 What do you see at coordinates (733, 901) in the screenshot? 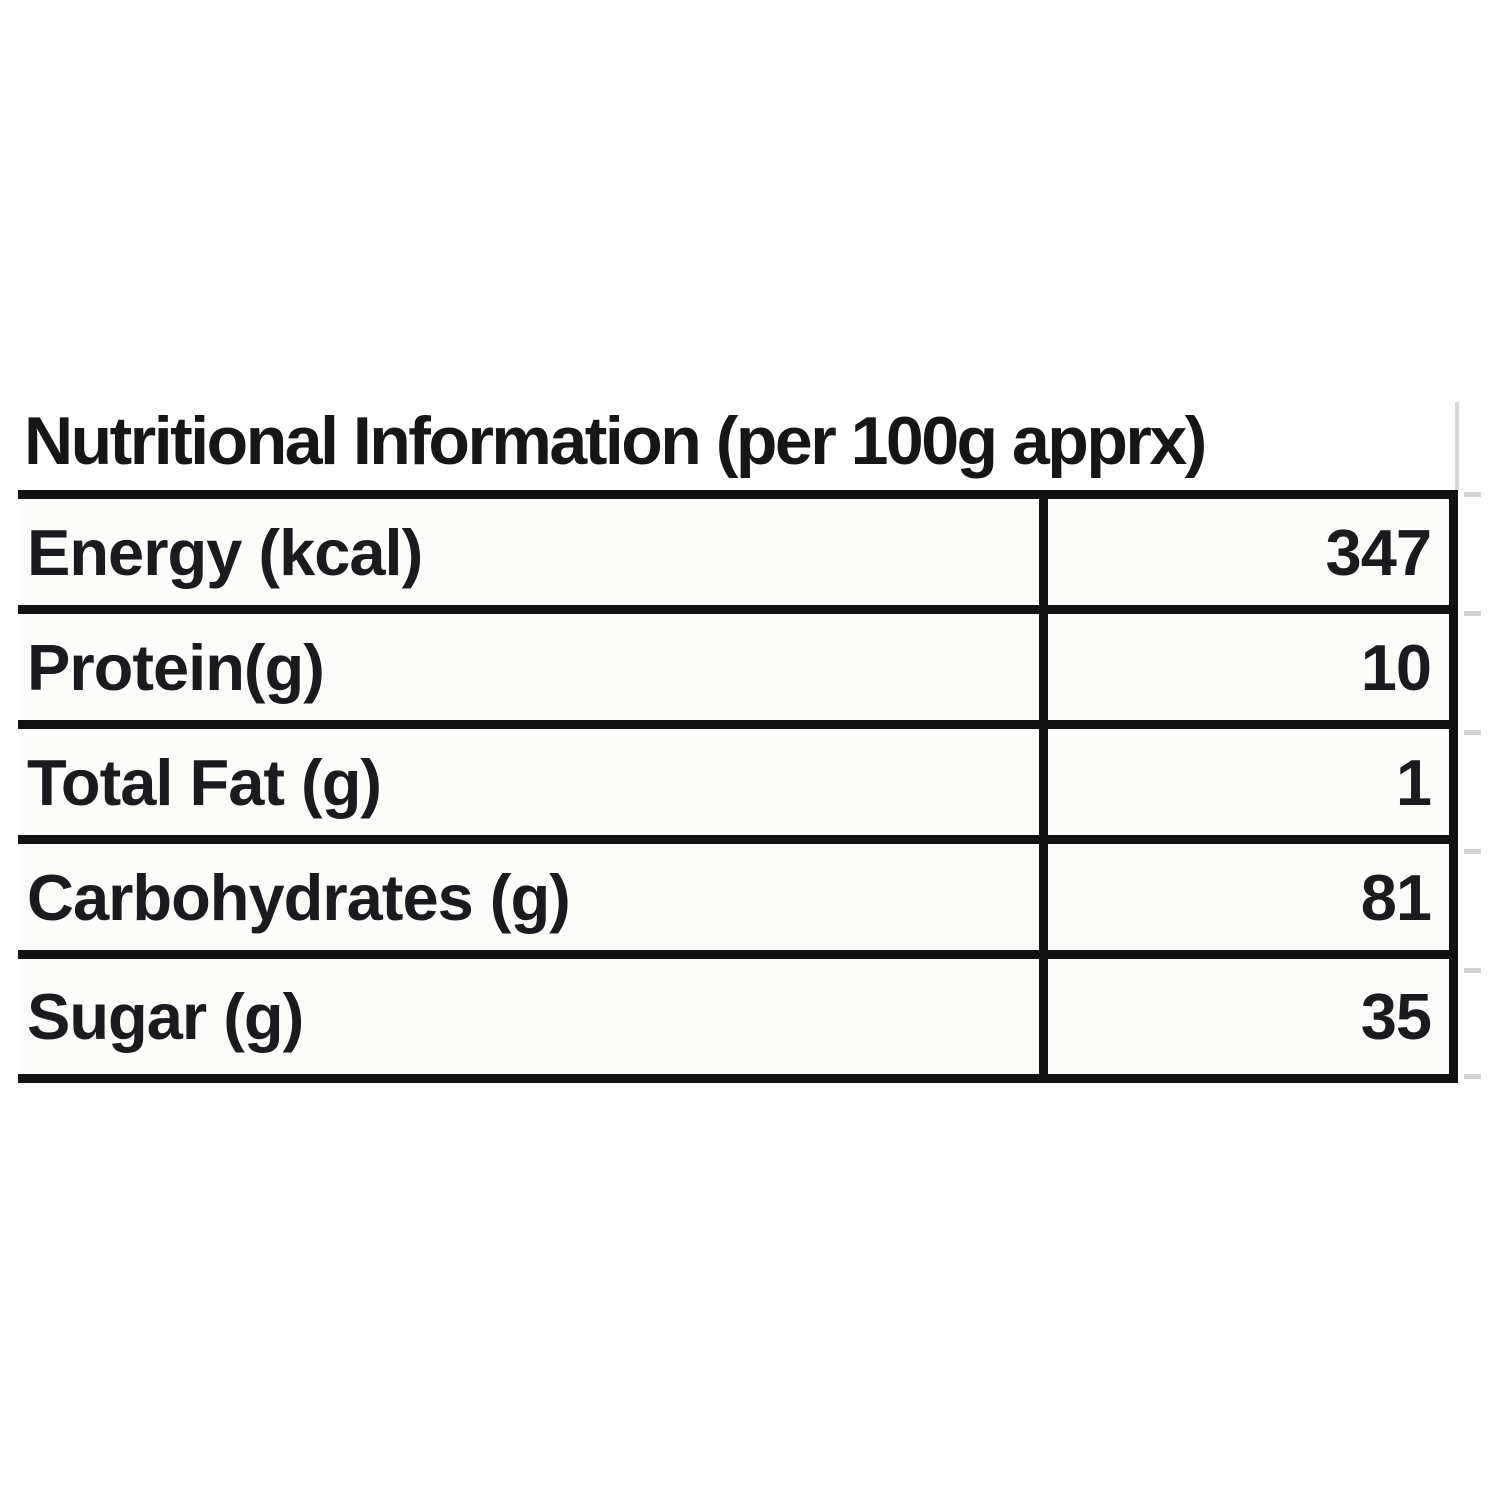
I see `table-row-carbohydrates: Carbohydrates (g) 81` at bounding box center [733, 901].